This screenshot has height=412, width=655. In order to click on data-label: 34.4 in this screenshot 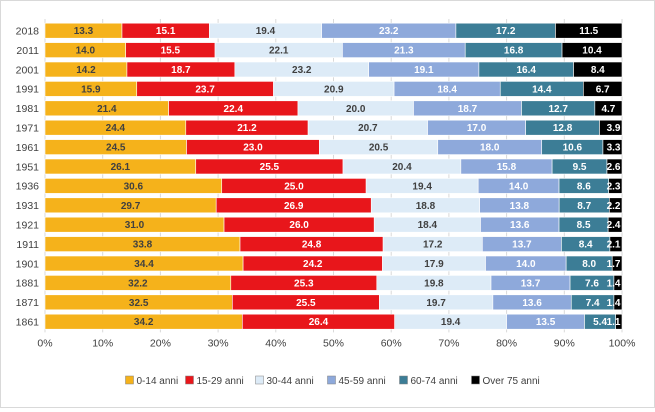, I will do `click(144, 264)`.